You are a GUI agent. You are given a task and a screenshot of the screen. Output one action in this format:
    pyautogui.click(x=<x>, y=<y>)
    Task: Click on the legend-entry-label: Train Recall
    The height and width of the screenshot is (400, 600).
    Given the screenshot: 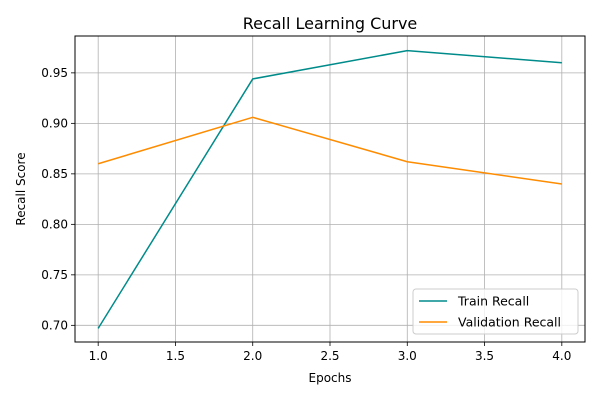 What is the action you would take?
    pyautogui.click(x=493, y=301)
    